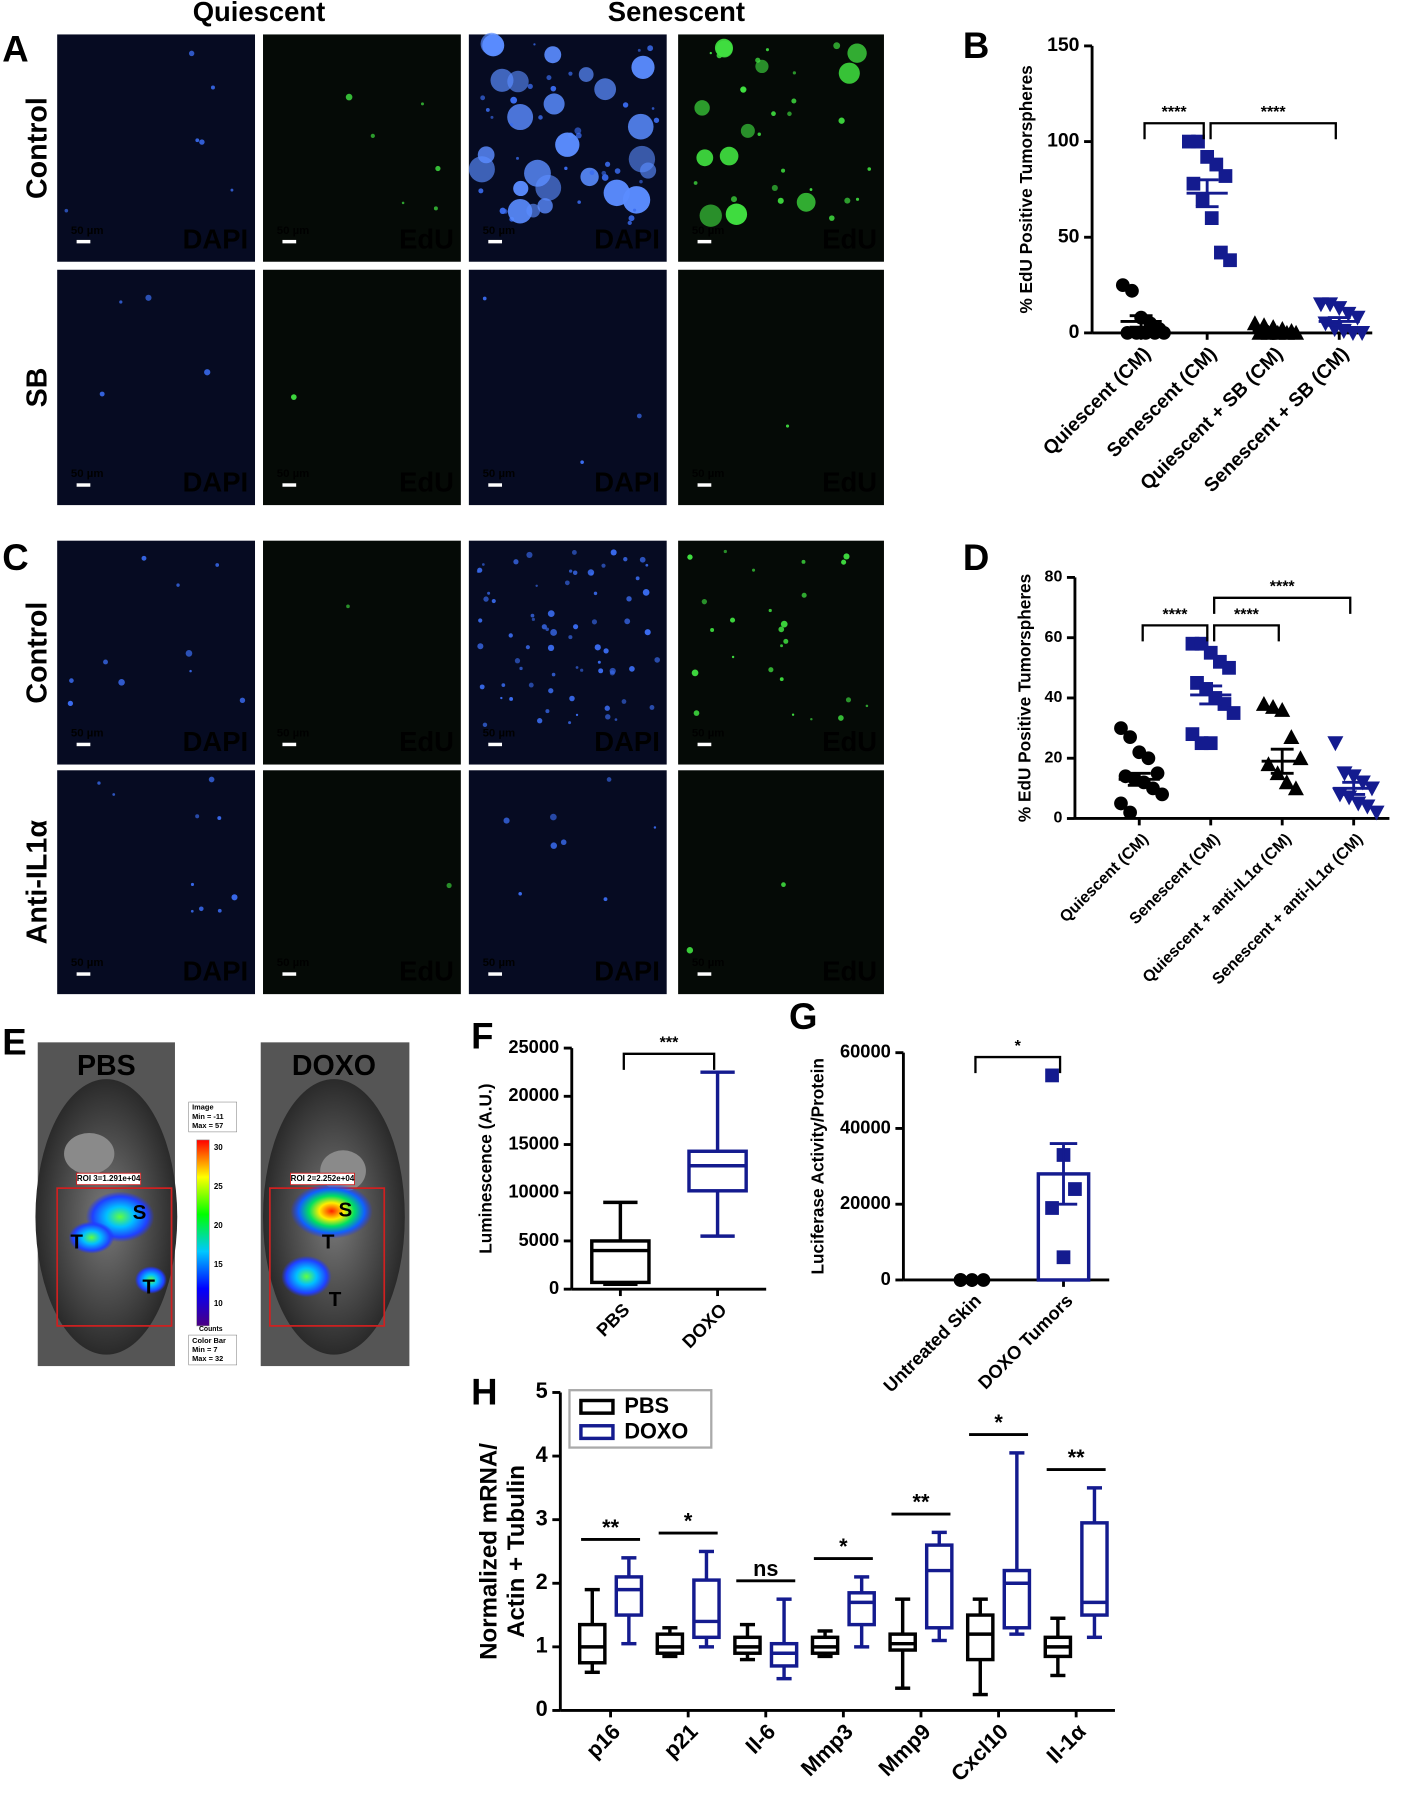 The height and width of the screenshot is (1800, 1418). What do you see at coordinates (37, 148) in the screenshot?
I see `row-label: Control` at bounding box center [37, 148].